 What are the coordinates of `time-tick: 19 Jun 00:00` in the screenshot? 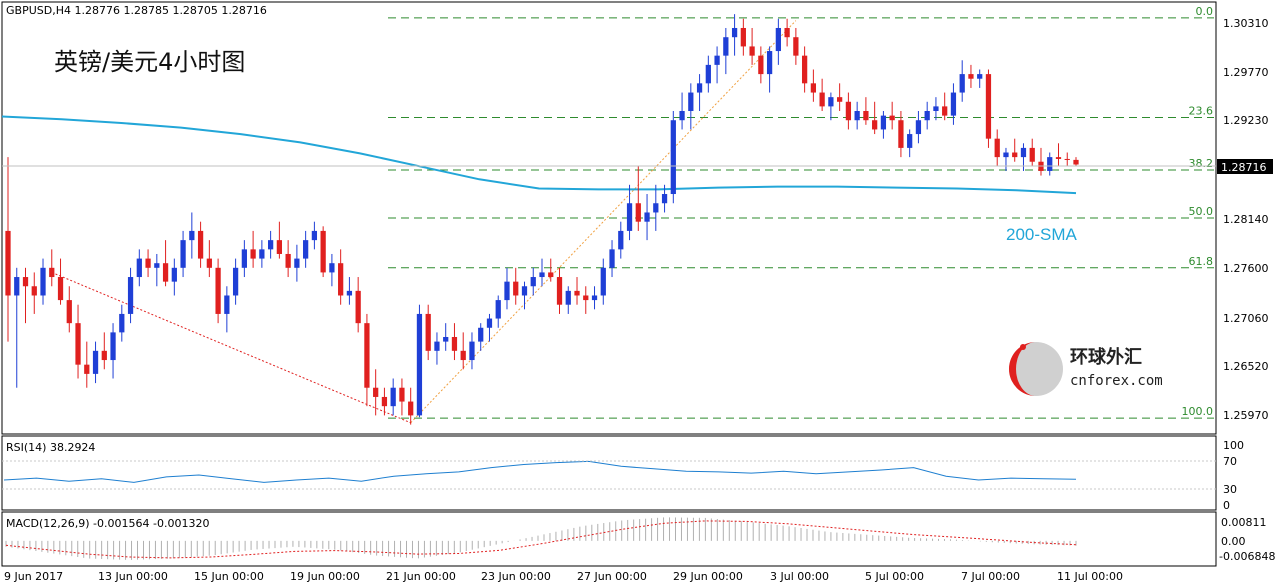 It's located at (325, 576).